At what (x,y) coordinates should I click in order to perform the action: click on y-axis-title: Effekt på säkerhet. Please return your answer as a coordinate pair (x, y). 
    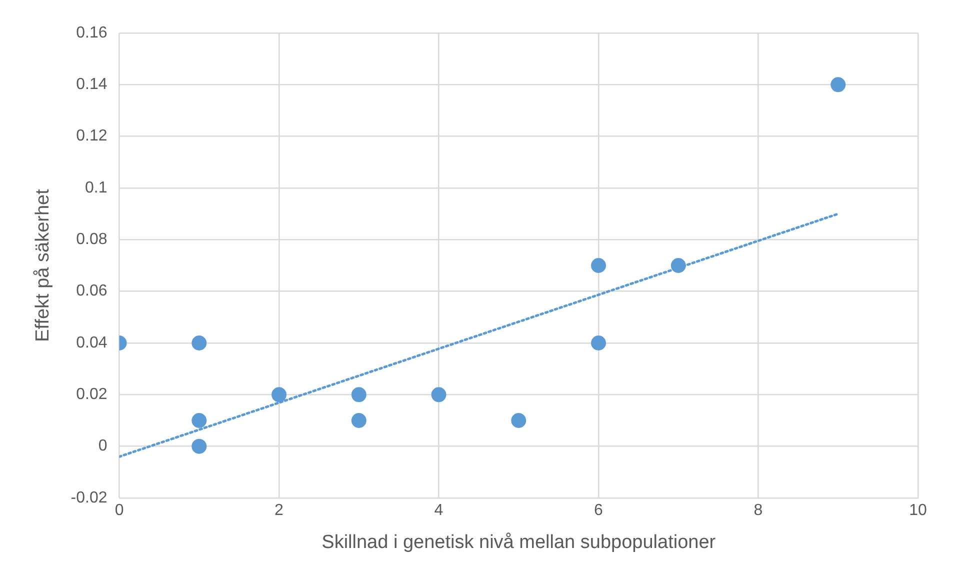
    Looking at the image, I should click on (43, 265).